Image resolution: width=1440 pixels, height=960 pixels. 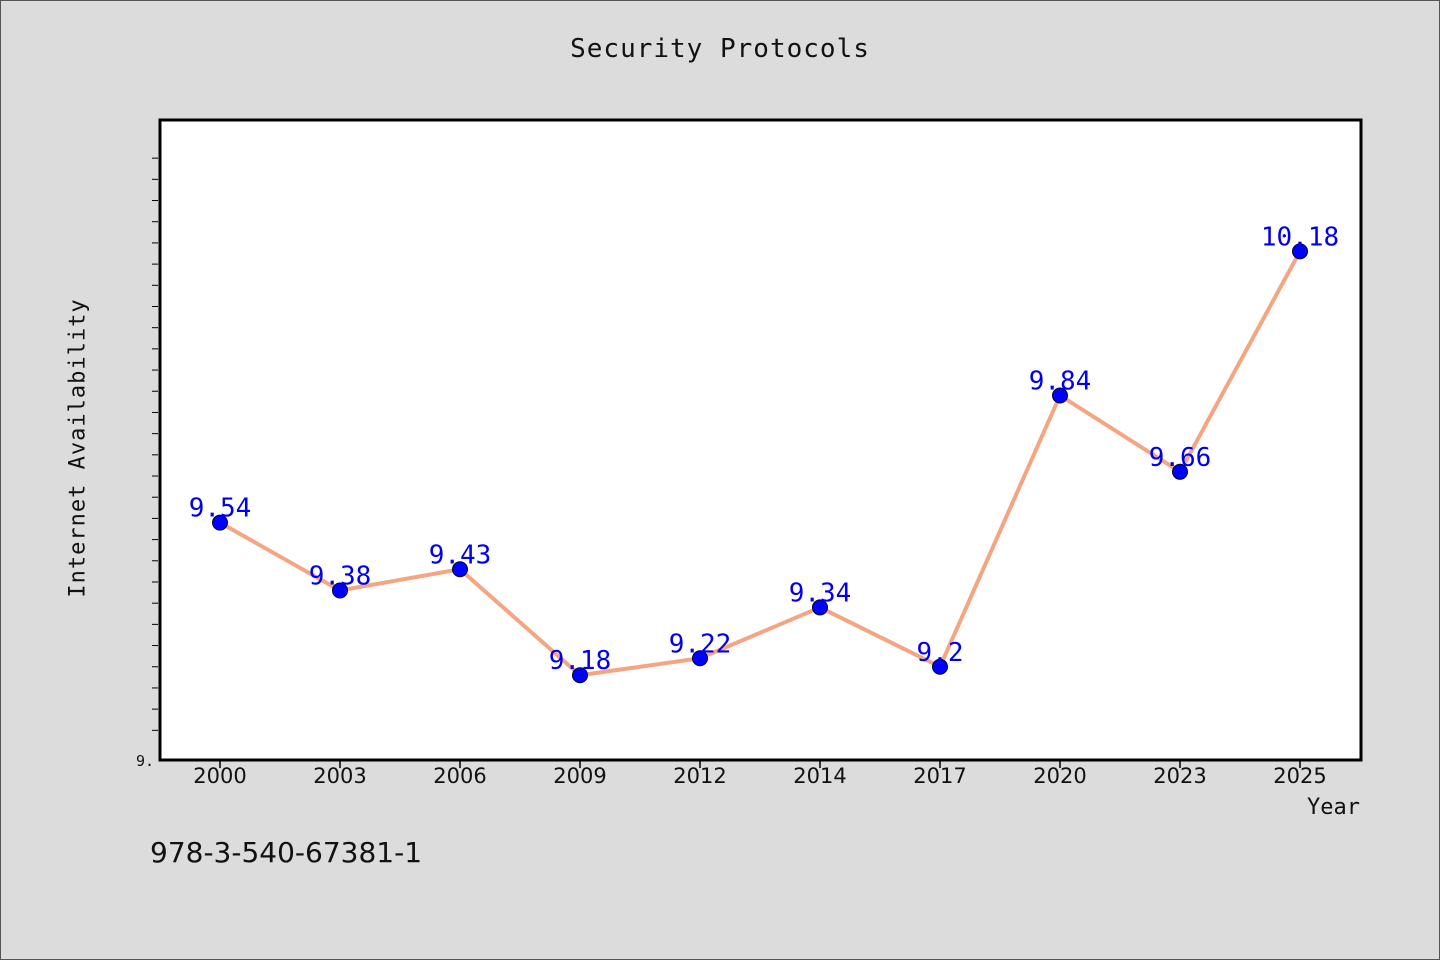 I want to click on x-tick-label: 2009, so click(x=579, y=776).